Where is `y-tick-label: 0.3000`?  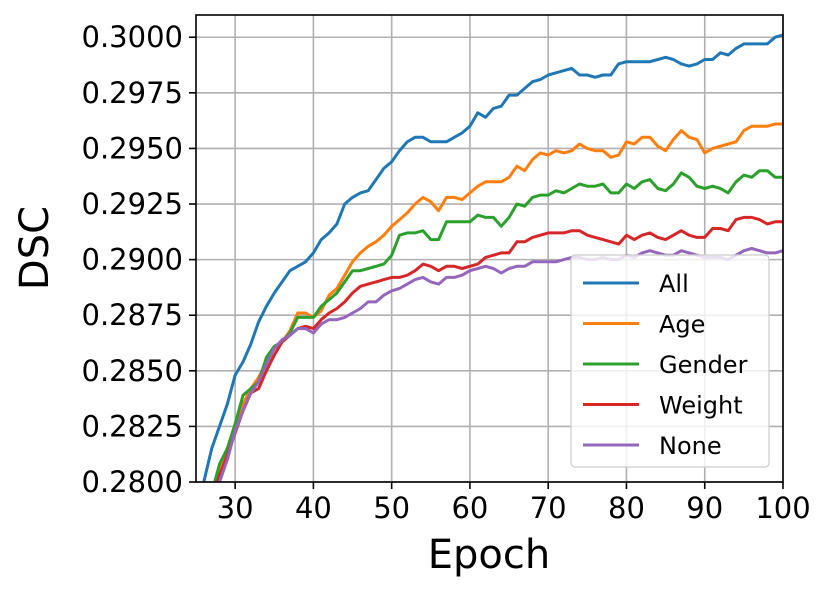 y-tick-label: 0.3000 is located at coordinates (132, 37).